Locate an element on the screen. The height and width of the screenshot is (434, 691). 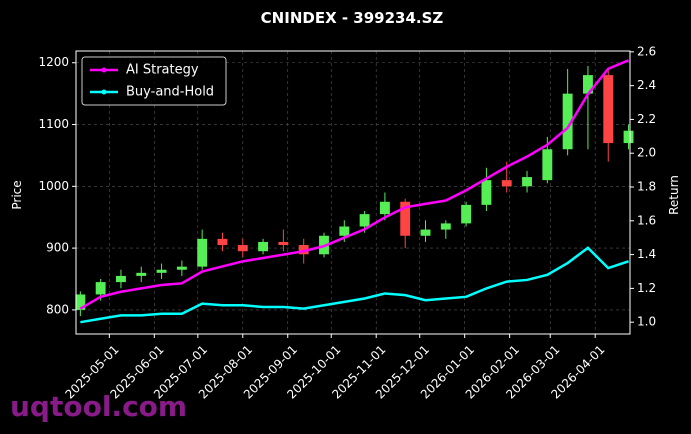
y2-tick-label: 1.0 is located at coordinates (646, 322).